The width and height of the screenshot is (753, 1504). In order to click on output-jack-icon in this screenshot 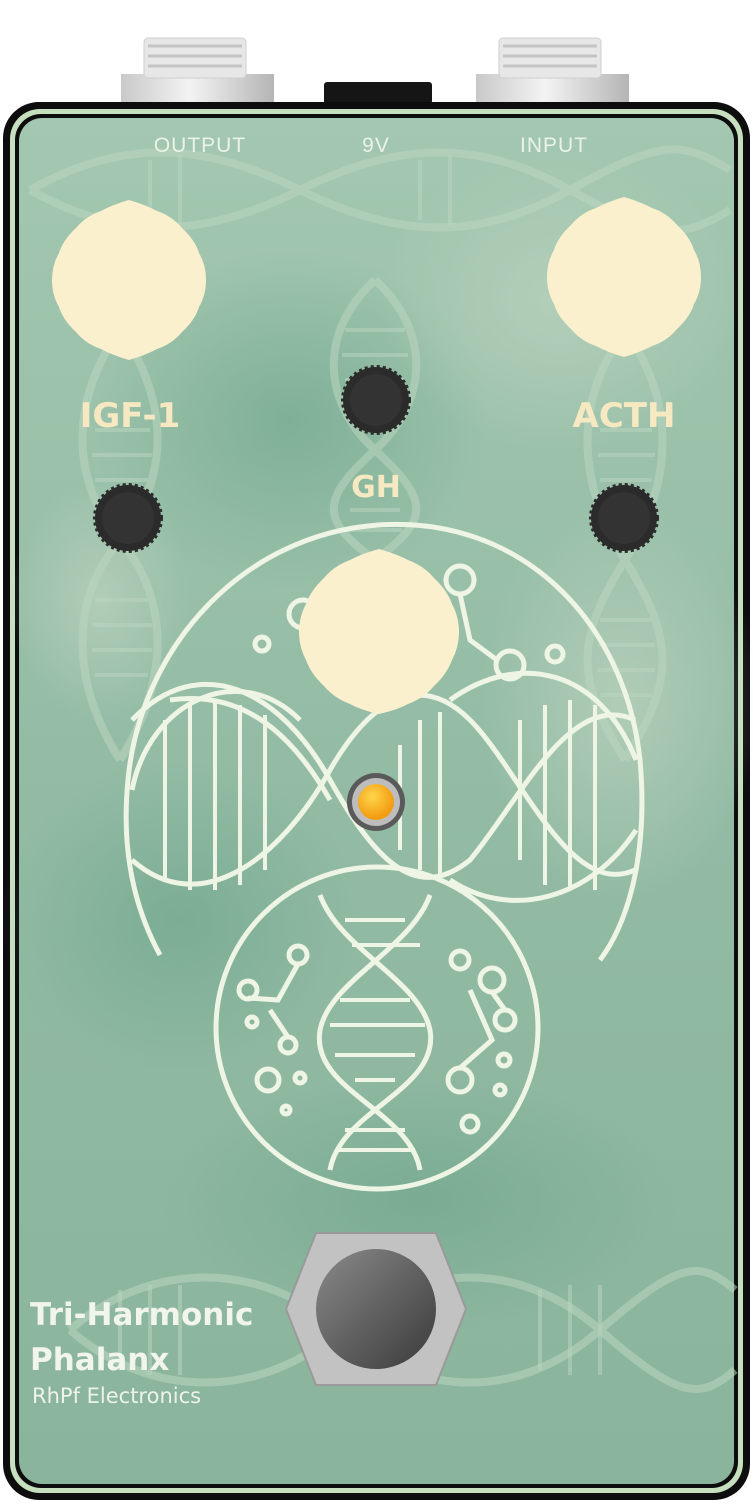, I will do `click(197, 70)`.